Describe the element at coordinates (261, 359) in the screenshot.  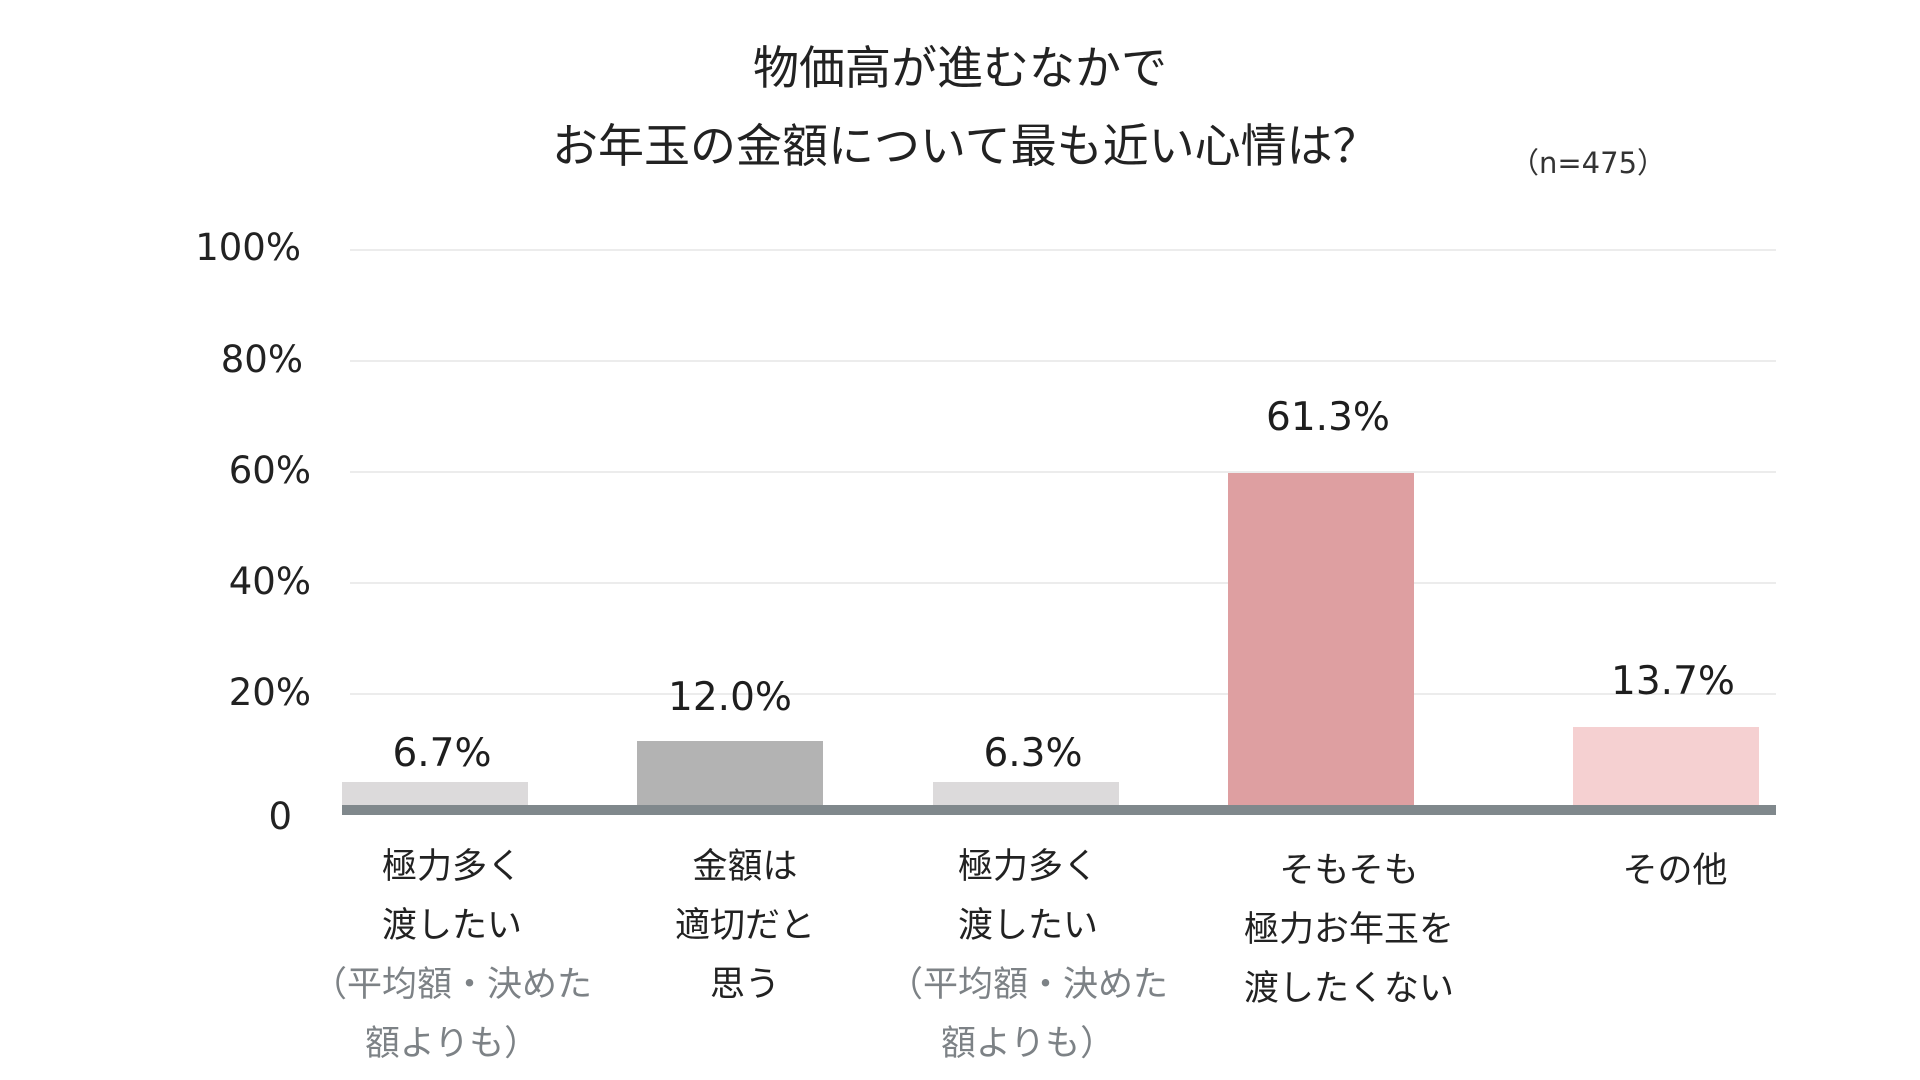
I see `y-tick-80: 80%` at that location.